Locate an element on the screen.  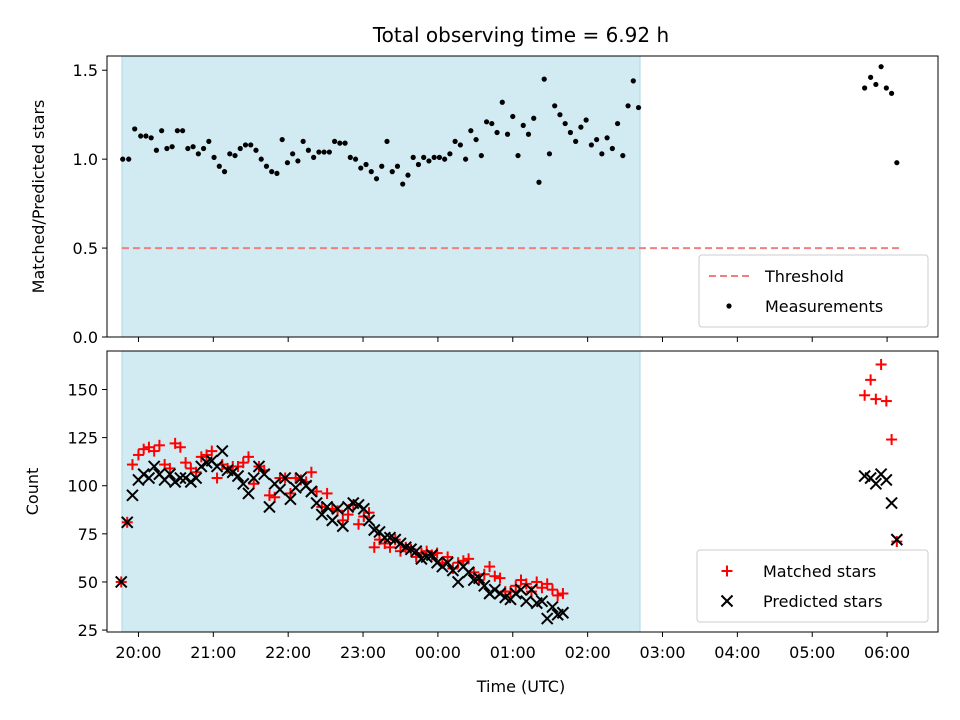
y-tick-label: 100 is located at coordinates (82, 486).